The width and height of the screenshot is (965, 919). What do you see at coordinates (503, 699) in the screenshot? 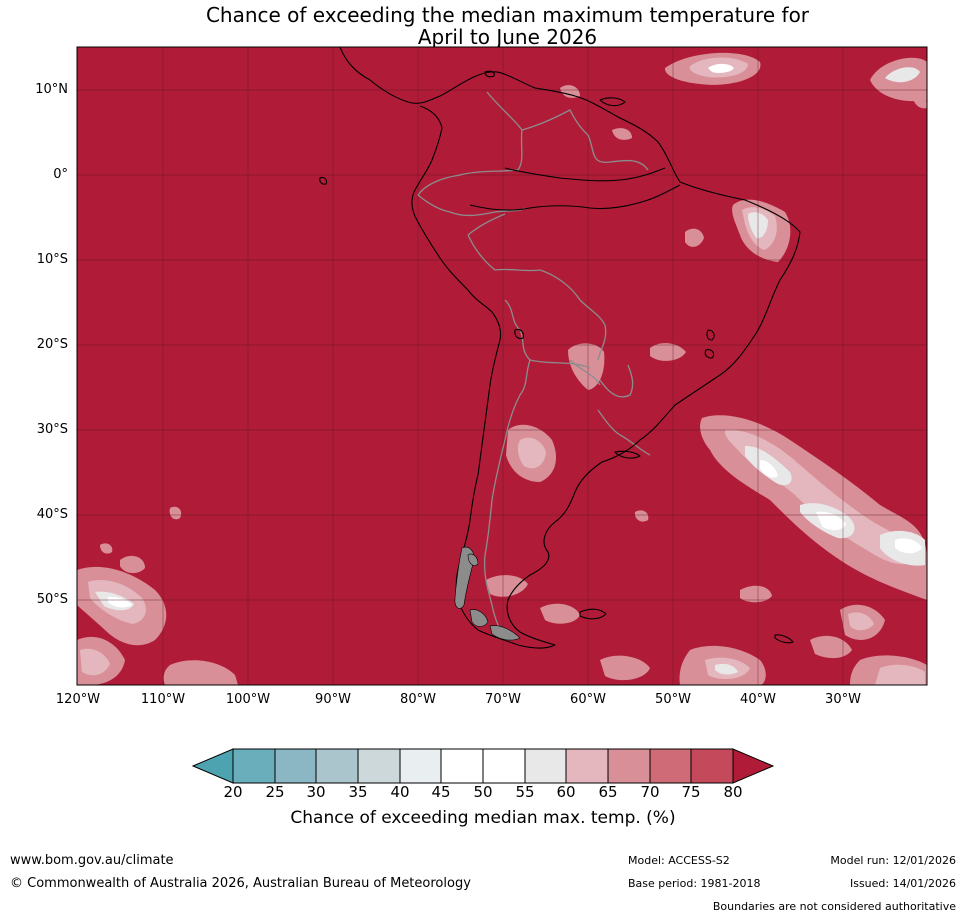
I see `lon-label-70w: 70°W` at bounding box center [503, 699].